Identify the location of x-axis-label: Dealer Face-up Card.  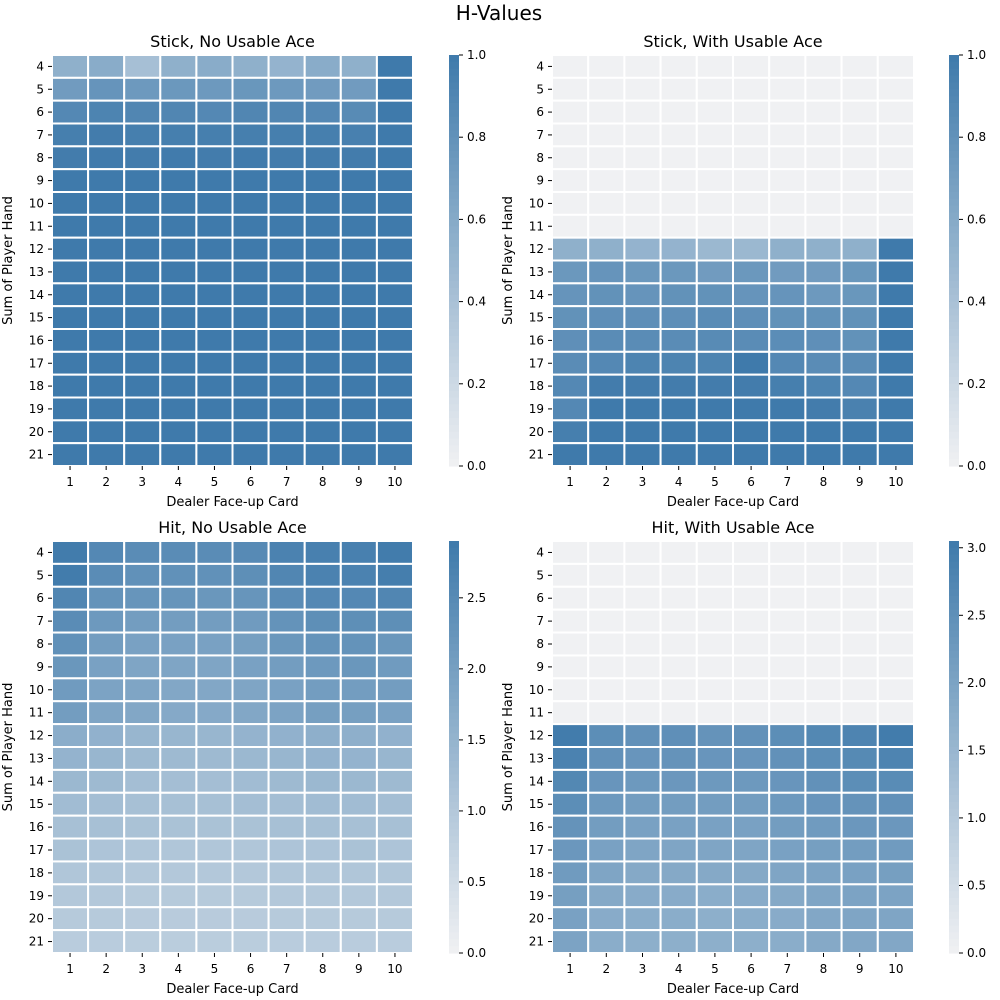
(733, 989).